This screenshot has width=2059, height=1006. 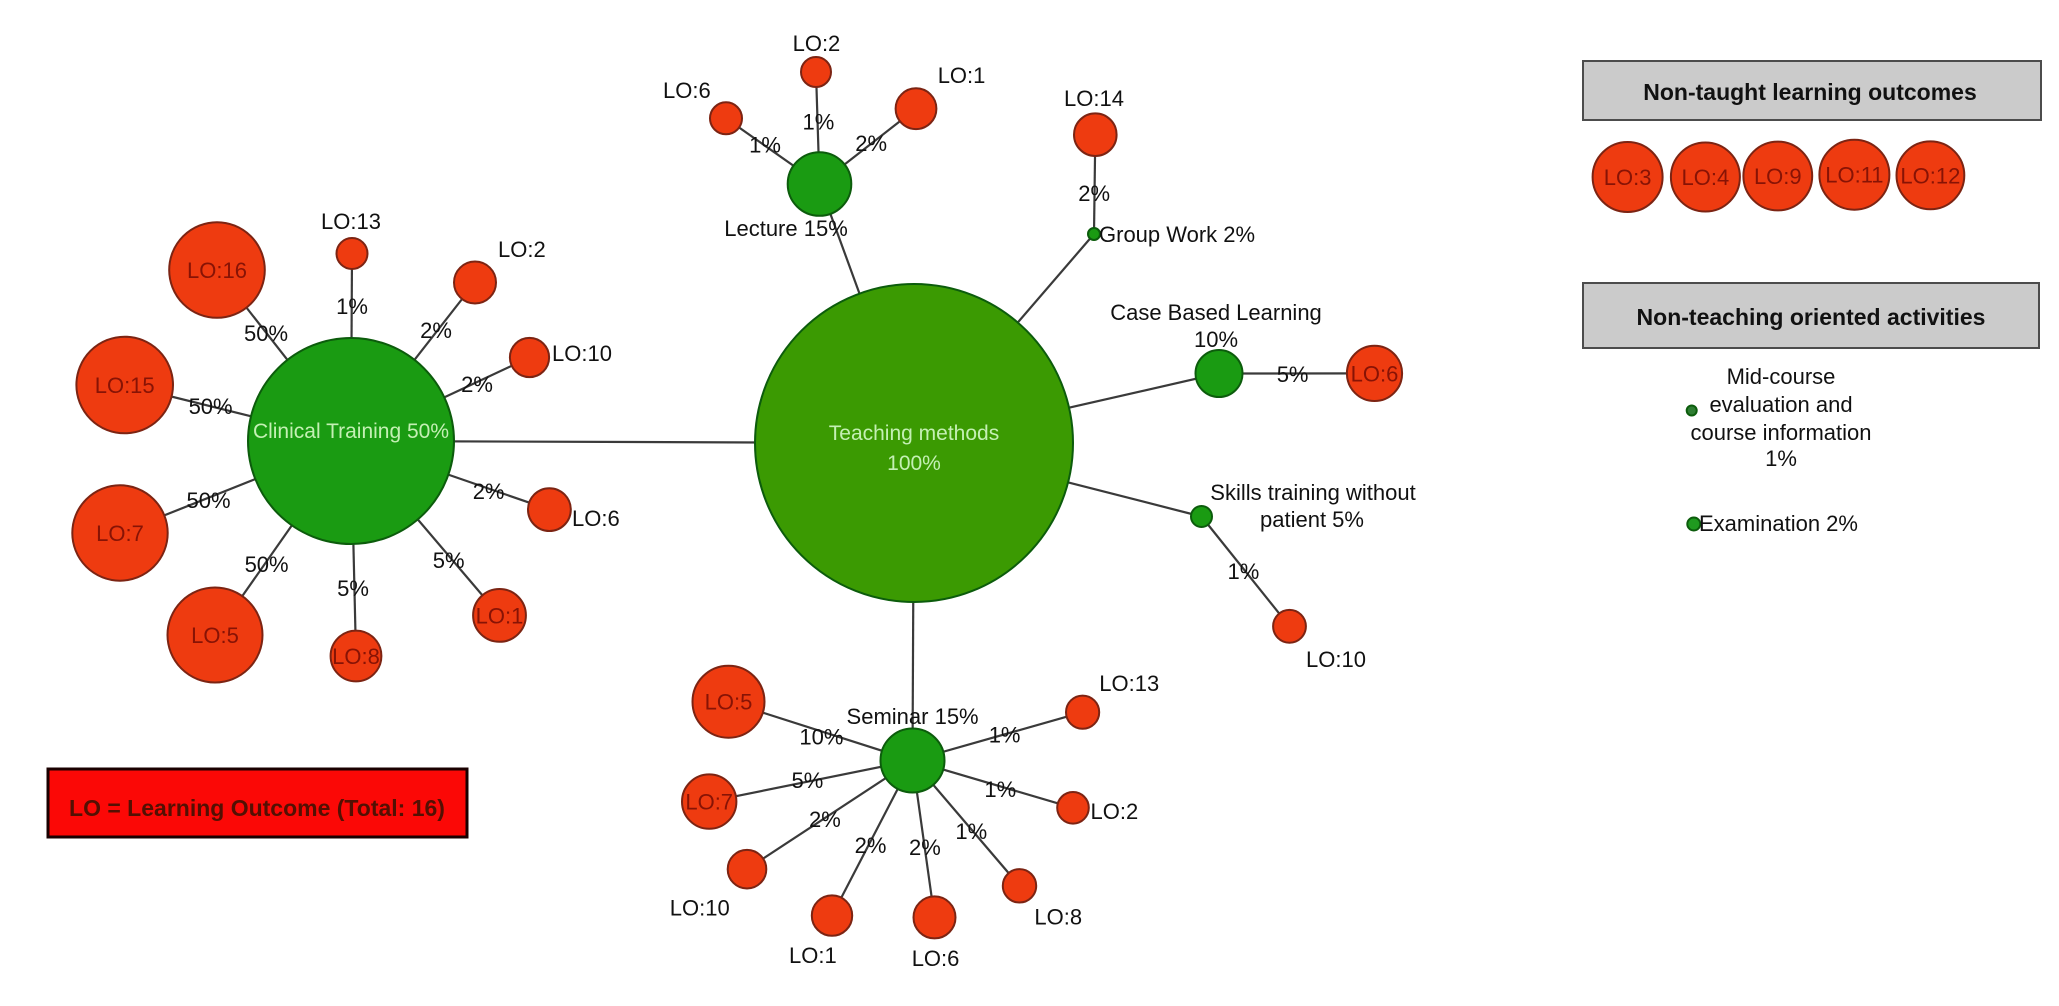 I want to click on svg-text: Lecture 15%, so click(x=786, y=228).